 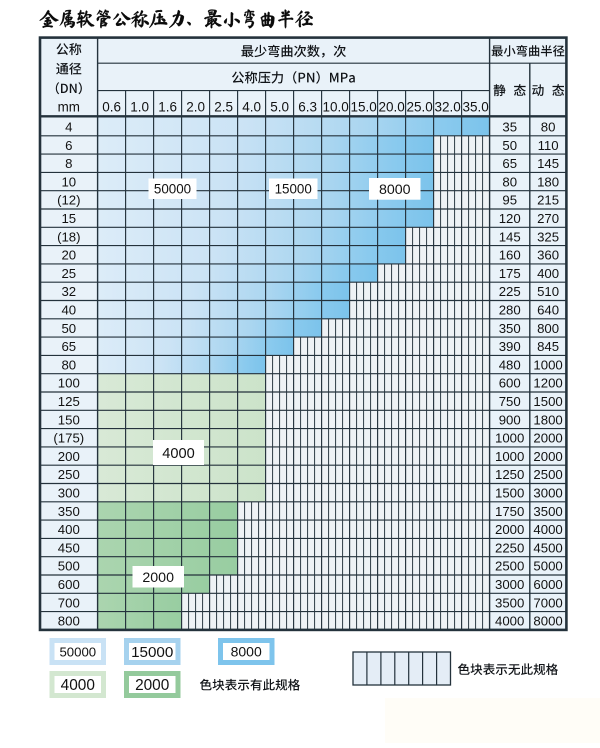 I want to click on svg-text: 125, so click(x=69, y=401).